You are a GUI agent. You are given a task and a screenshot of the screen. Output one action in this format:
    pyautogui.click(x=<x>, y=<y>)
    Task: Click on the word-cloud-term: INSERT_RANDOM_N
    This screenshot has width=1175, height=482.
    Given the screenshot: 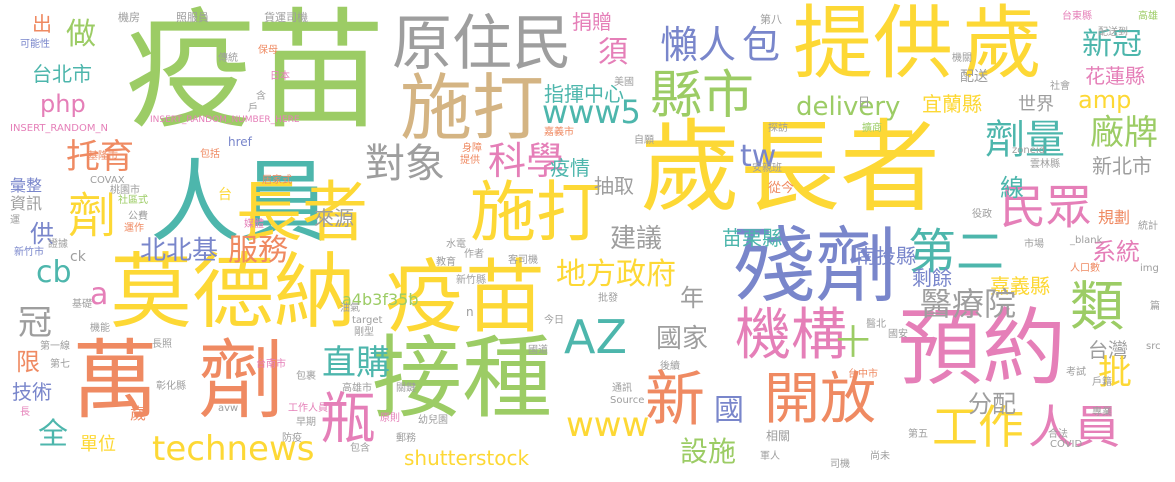 What is the action you would take?
    pyautogui.click(x=59, y=128)
    